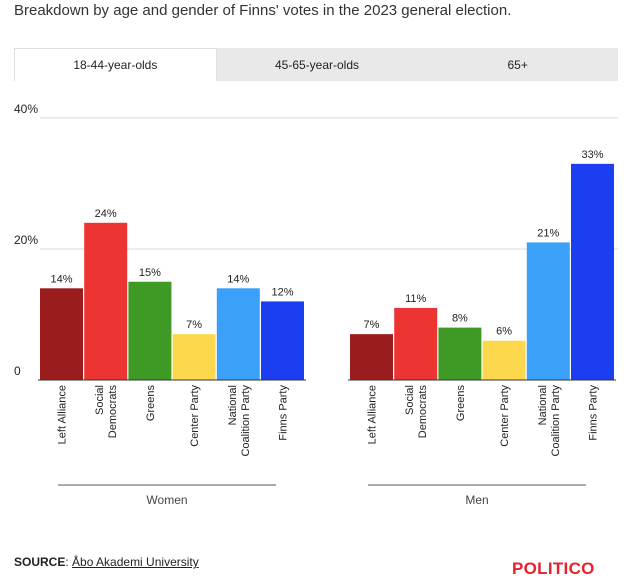  Describe the element at coordinates (553, 568) in the screenshot. I see `politico-logo: POLITICO` at that location.